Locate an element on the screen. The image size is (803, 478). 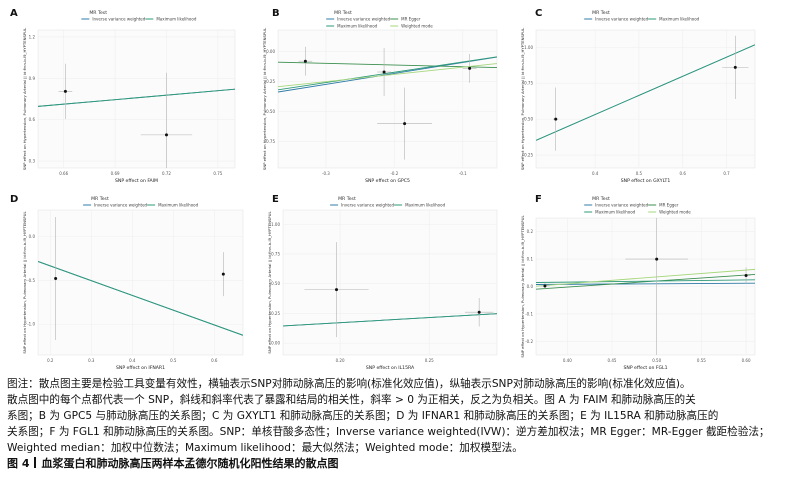
y-tick-label: 0.6 is located at coordinates (32, 119).